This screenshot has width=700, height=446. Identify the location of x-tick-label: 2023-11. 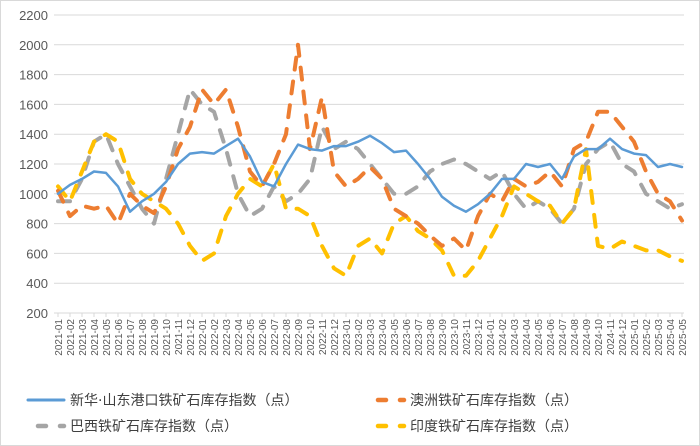
(467, 337).